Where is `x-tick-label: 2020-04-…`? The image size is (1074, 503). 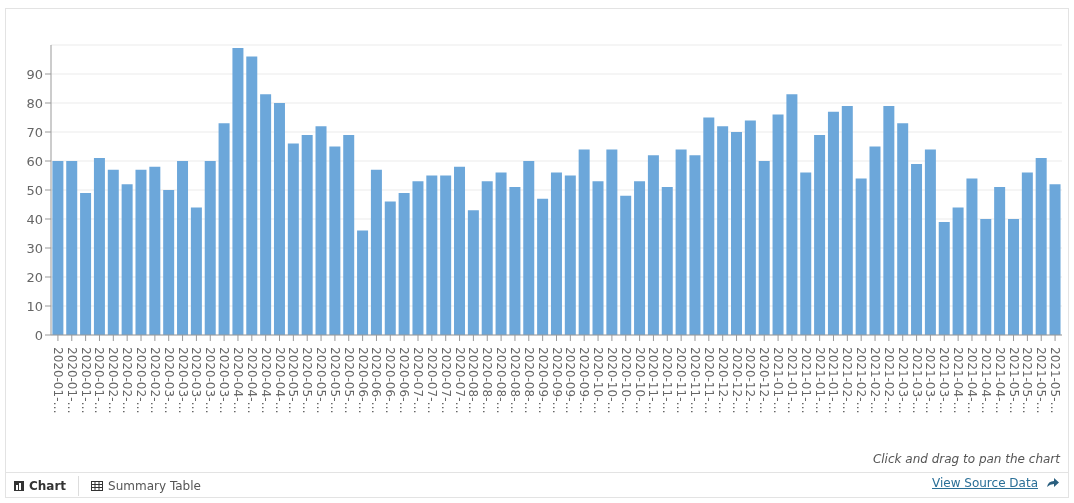
x-tick-label: 2020-04-… is located at coordinates (251, 380).